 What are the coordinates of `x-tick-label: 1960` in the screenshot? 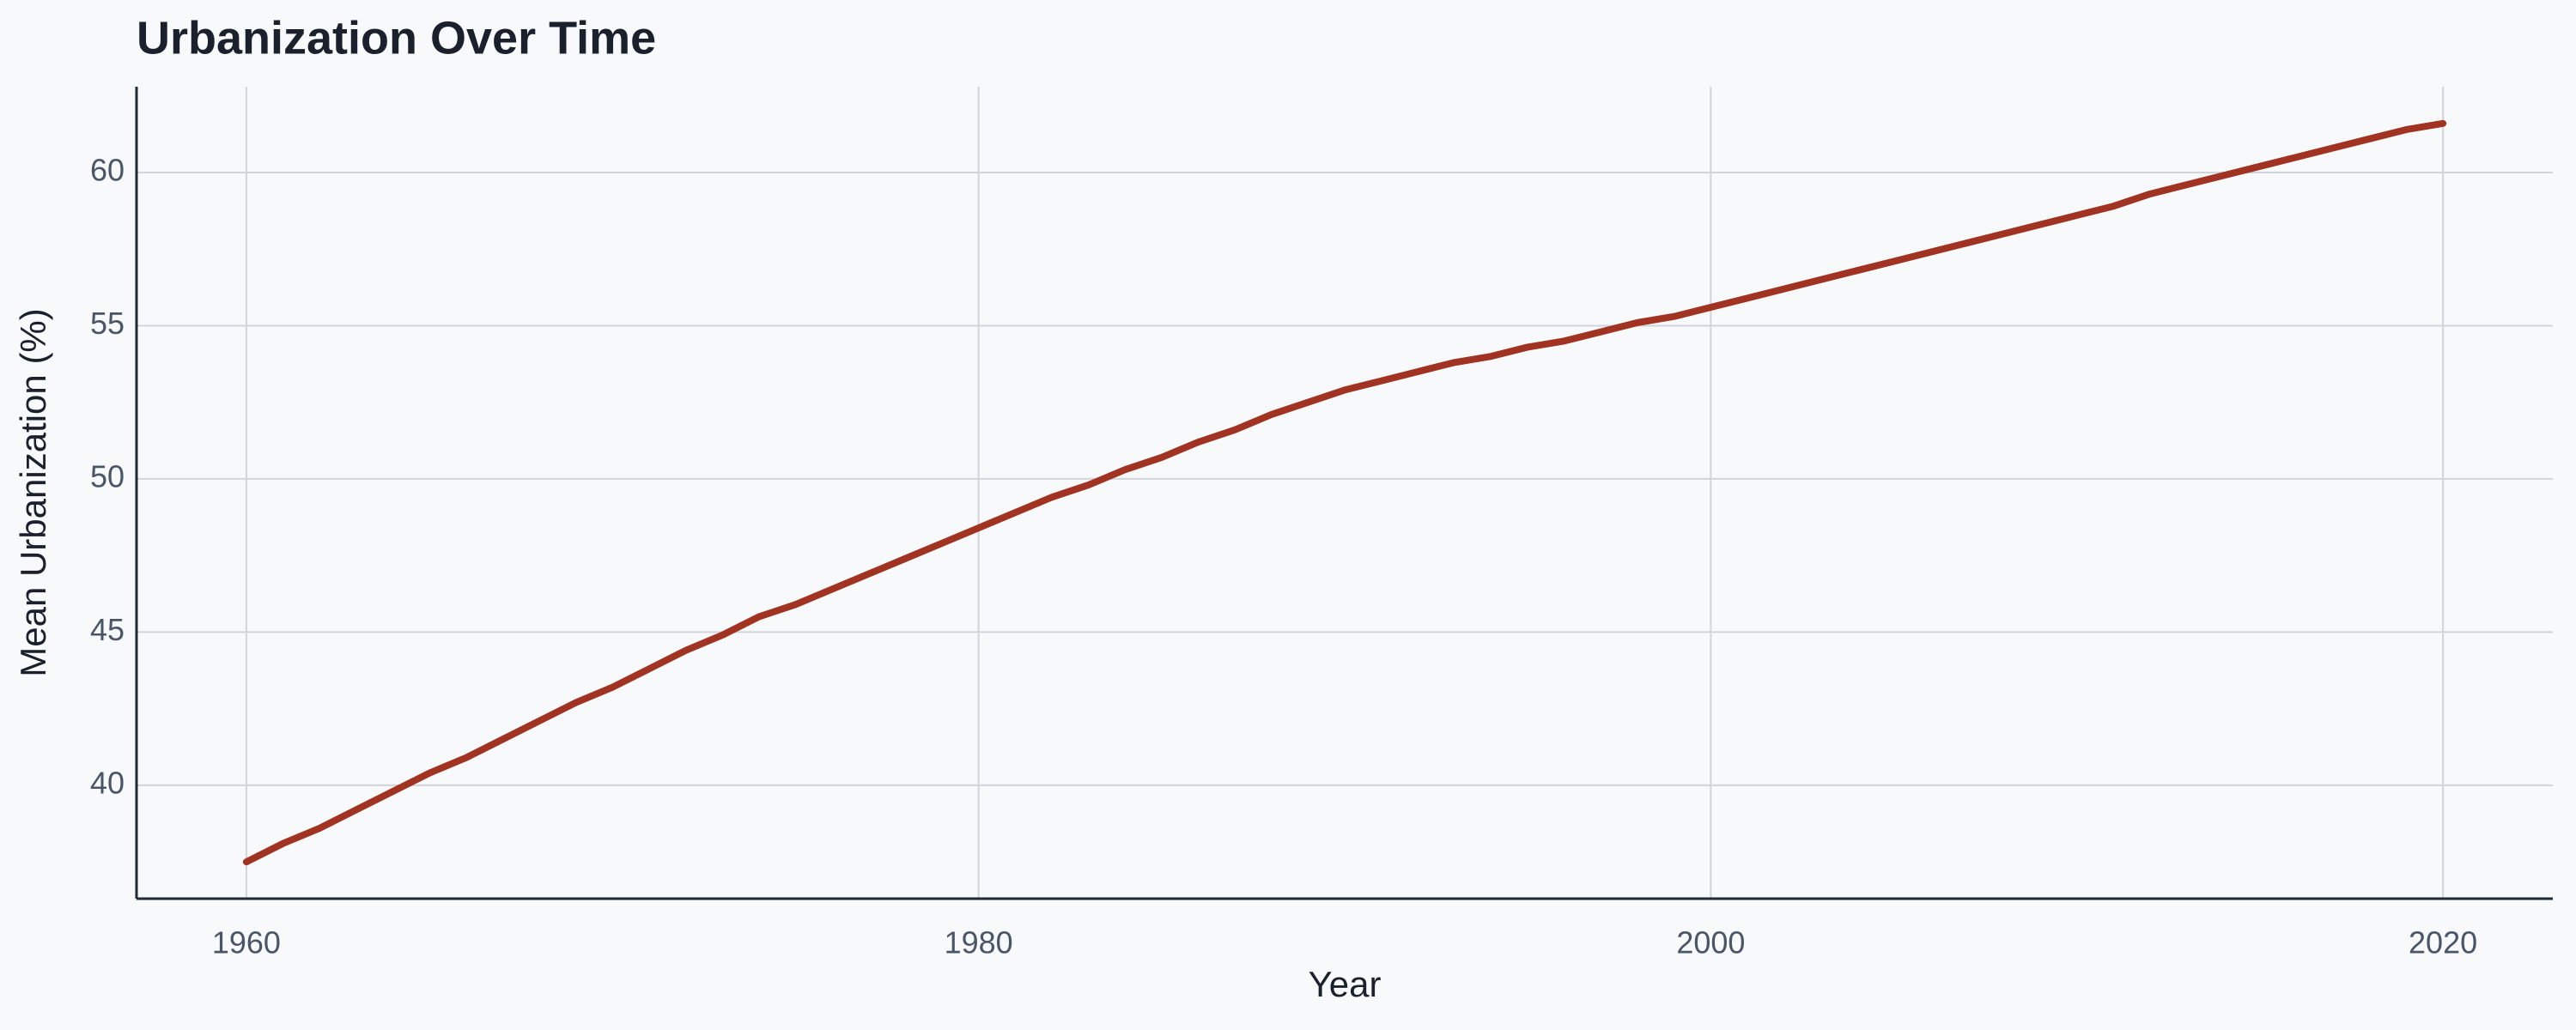 It's located at (247, 942).